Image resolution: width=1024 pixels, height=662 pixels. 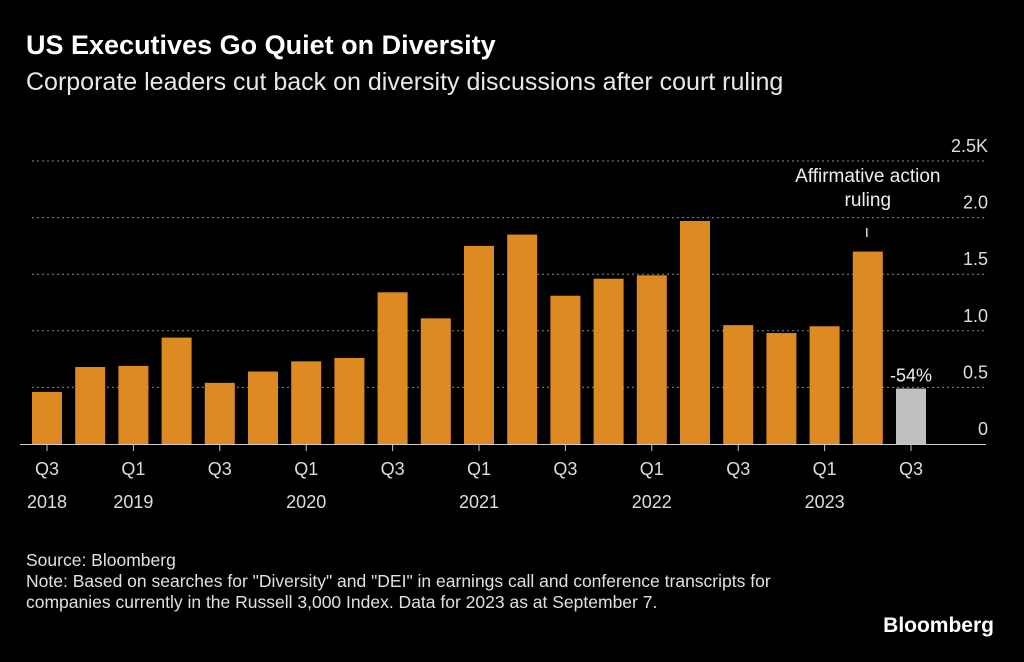 What do you see at coordinates (133, 502) in the screenshot?
I see `x-year-label: 2019` at bounding box center [133, 502].